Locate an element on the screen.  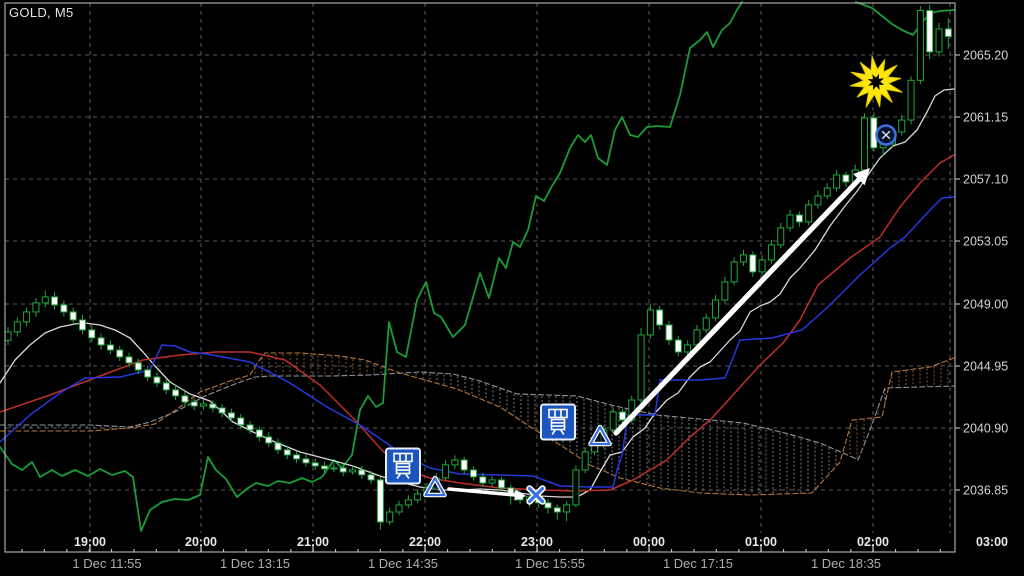
date-label: 1 Dec 14:35 is located at coordinates (403, 563).